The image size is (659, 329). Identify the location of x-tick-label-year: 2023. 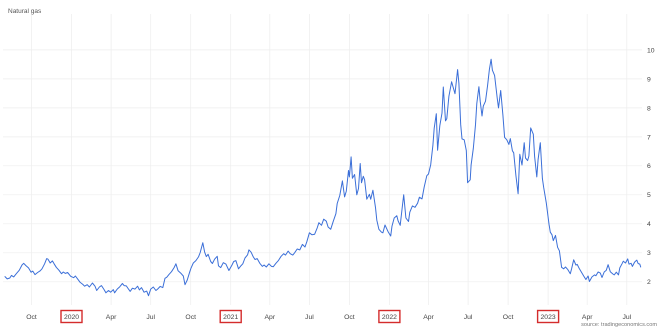
(548, 317).